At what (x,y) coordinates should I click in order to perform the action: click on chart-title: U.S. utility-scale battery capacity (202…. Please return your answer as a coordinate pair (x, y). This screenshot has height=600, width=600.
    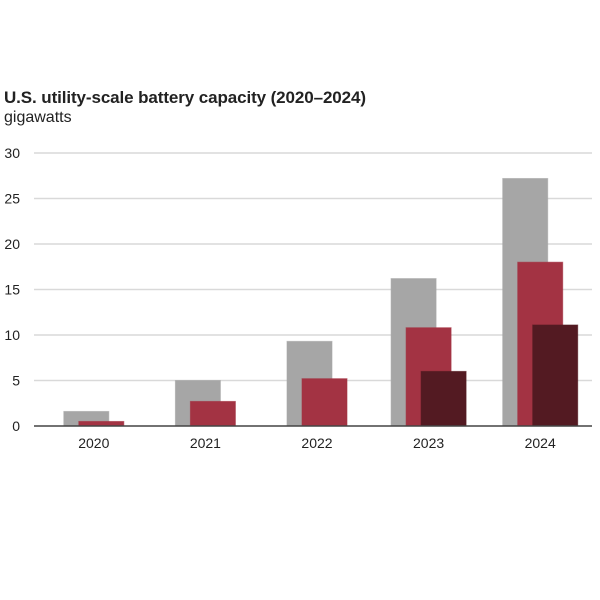
    Looking at the image, I should click on (185, 97).